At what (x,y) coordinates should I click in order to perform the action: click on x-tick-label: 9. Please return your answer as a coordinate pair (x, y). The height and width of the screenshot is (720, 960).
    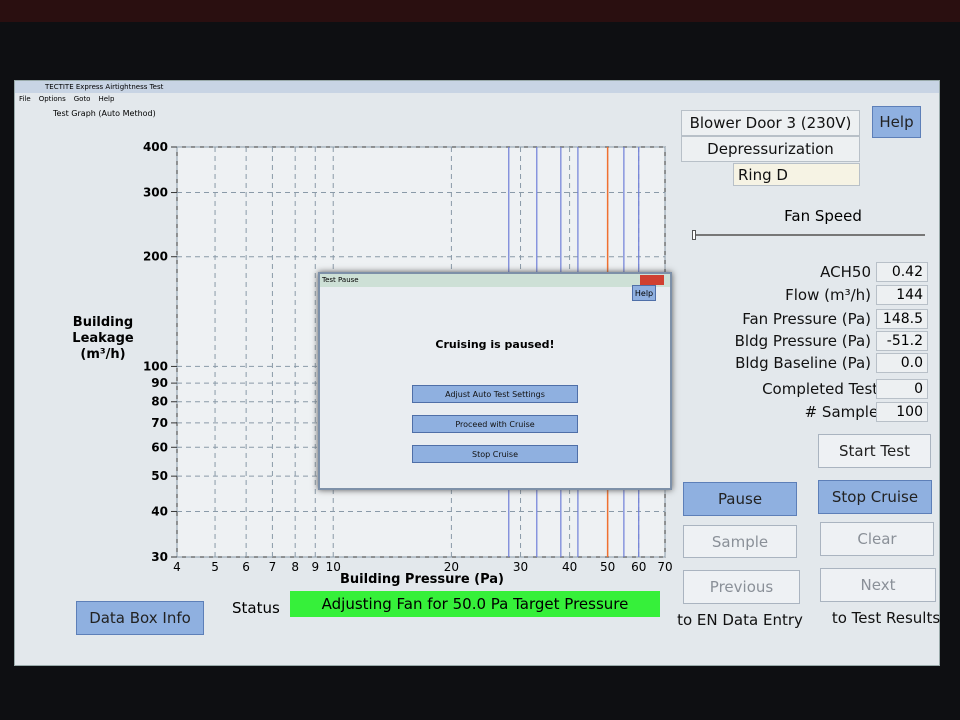
    Looking at the image, I should click on (315, 567).